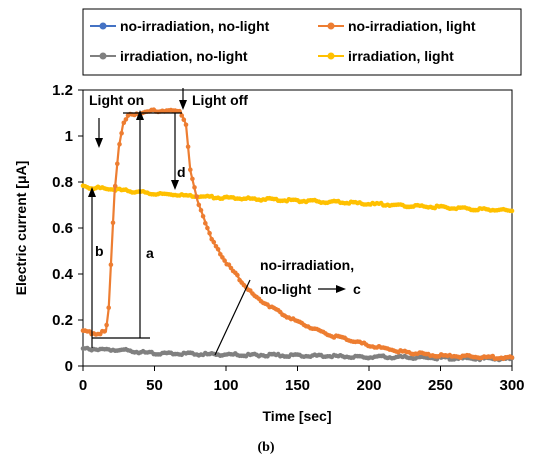 The width and height of the screenshot is (533, 461). Describe the element at coordinates (511, 385) in the screenshot. I see `x-tick-label: 300` at that location.